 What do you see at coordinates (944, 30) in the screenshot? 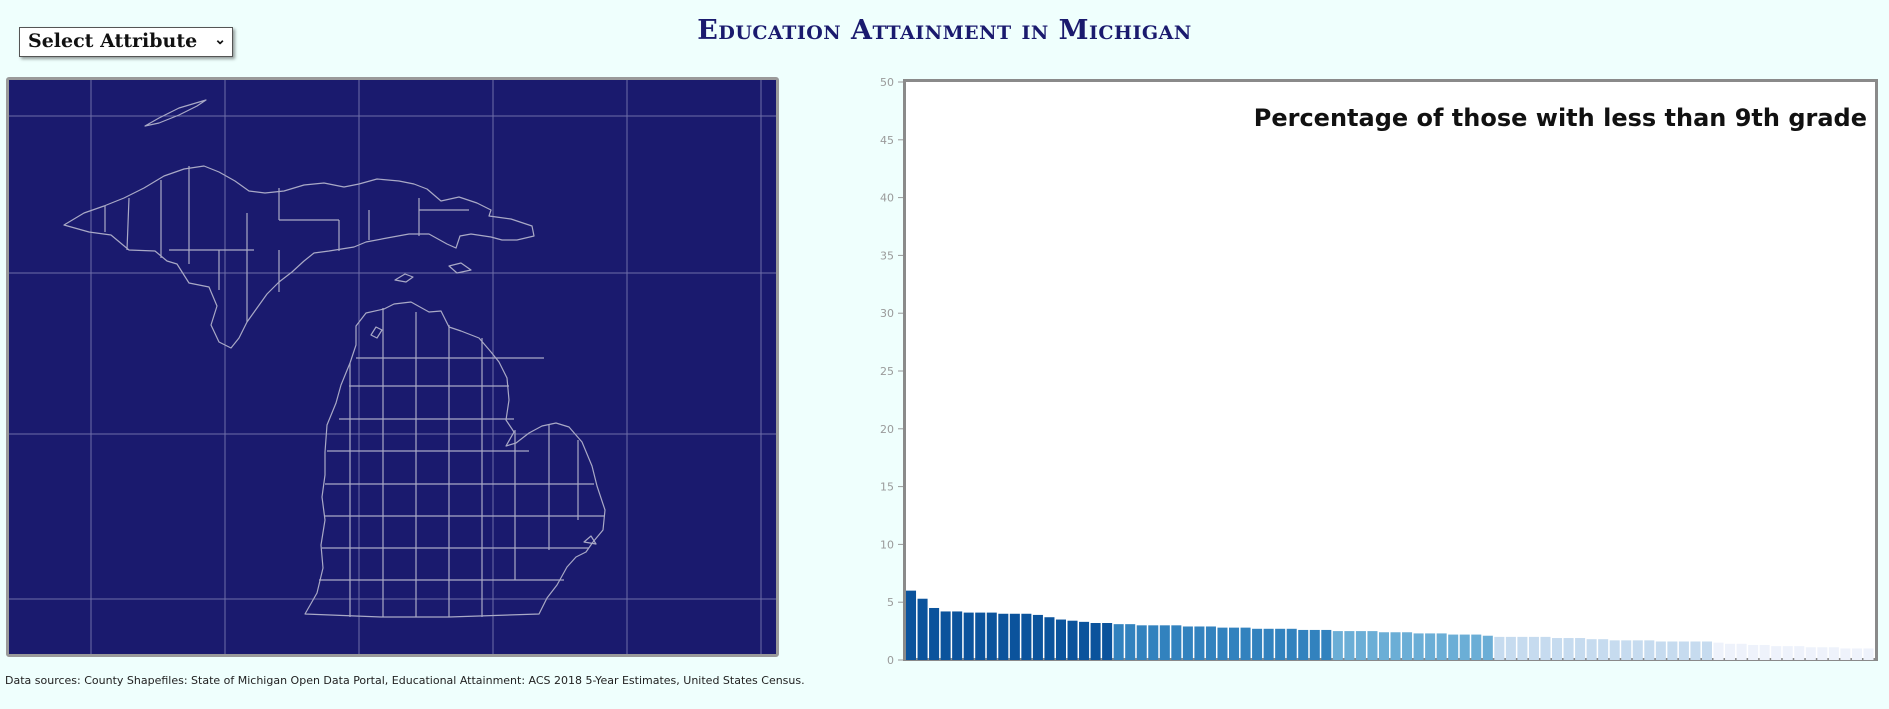
I see `page-title: Education Attainment in Michigan` at bounding box center [944, 30].